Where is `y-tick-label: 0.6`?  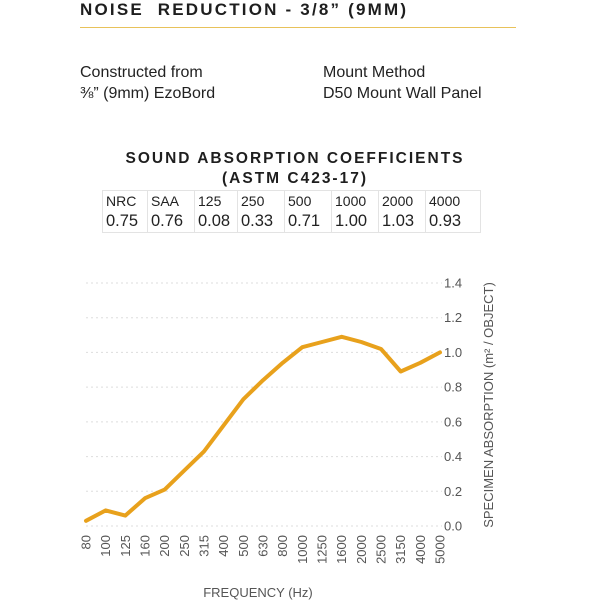 y-tick-label: 0.6 is located at coordinates (453, 421).